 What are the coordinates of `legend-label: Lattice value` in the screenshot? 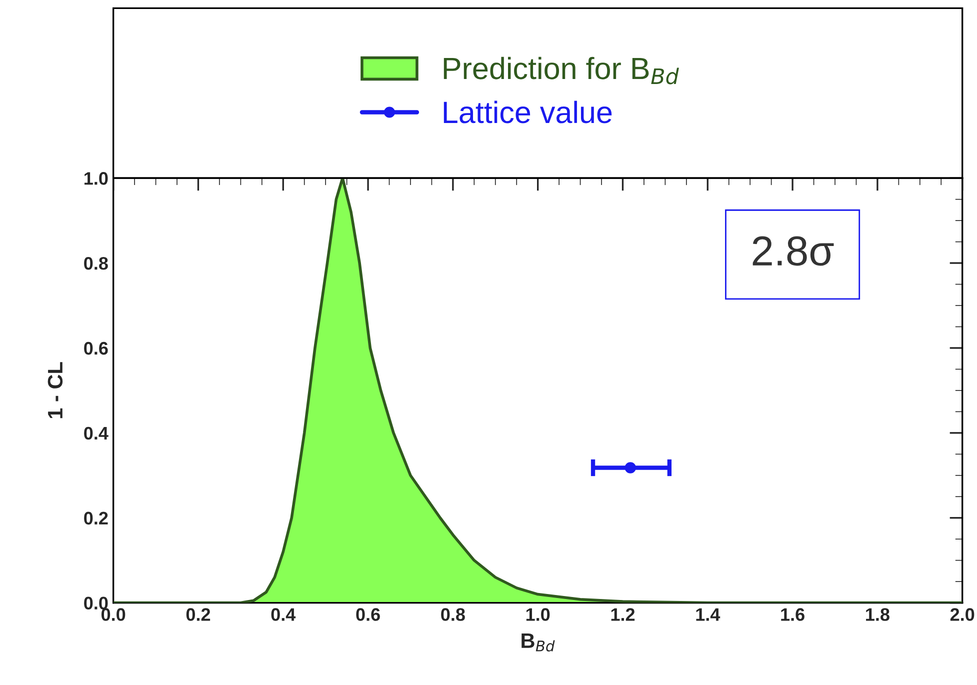 It's located at (528, 112).